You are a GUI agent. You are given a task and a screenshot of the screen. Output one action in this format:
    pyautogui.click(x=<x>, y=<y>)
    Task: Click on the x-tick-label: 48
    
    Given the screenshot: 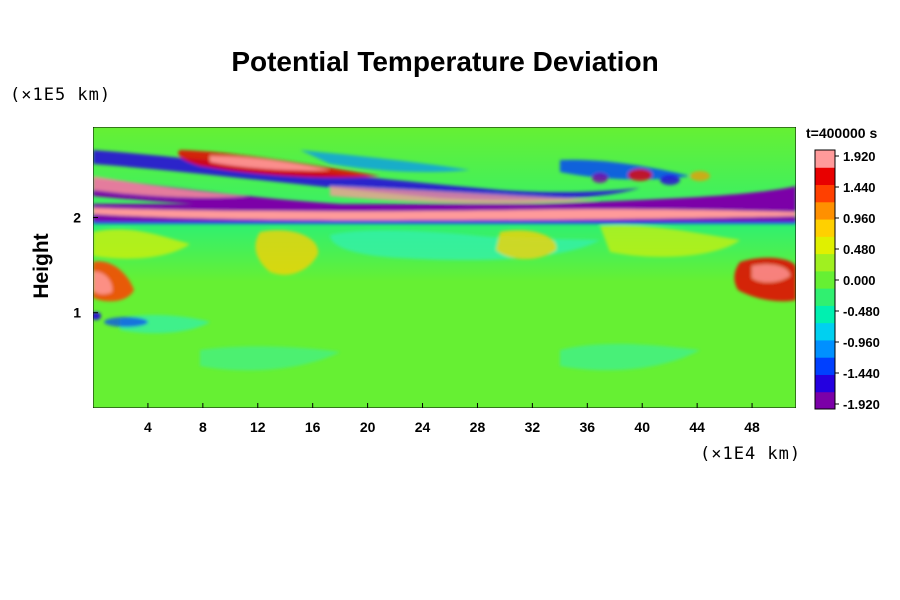 What is the action you would take?
    pyautogui.click(x=752, y=427)
    